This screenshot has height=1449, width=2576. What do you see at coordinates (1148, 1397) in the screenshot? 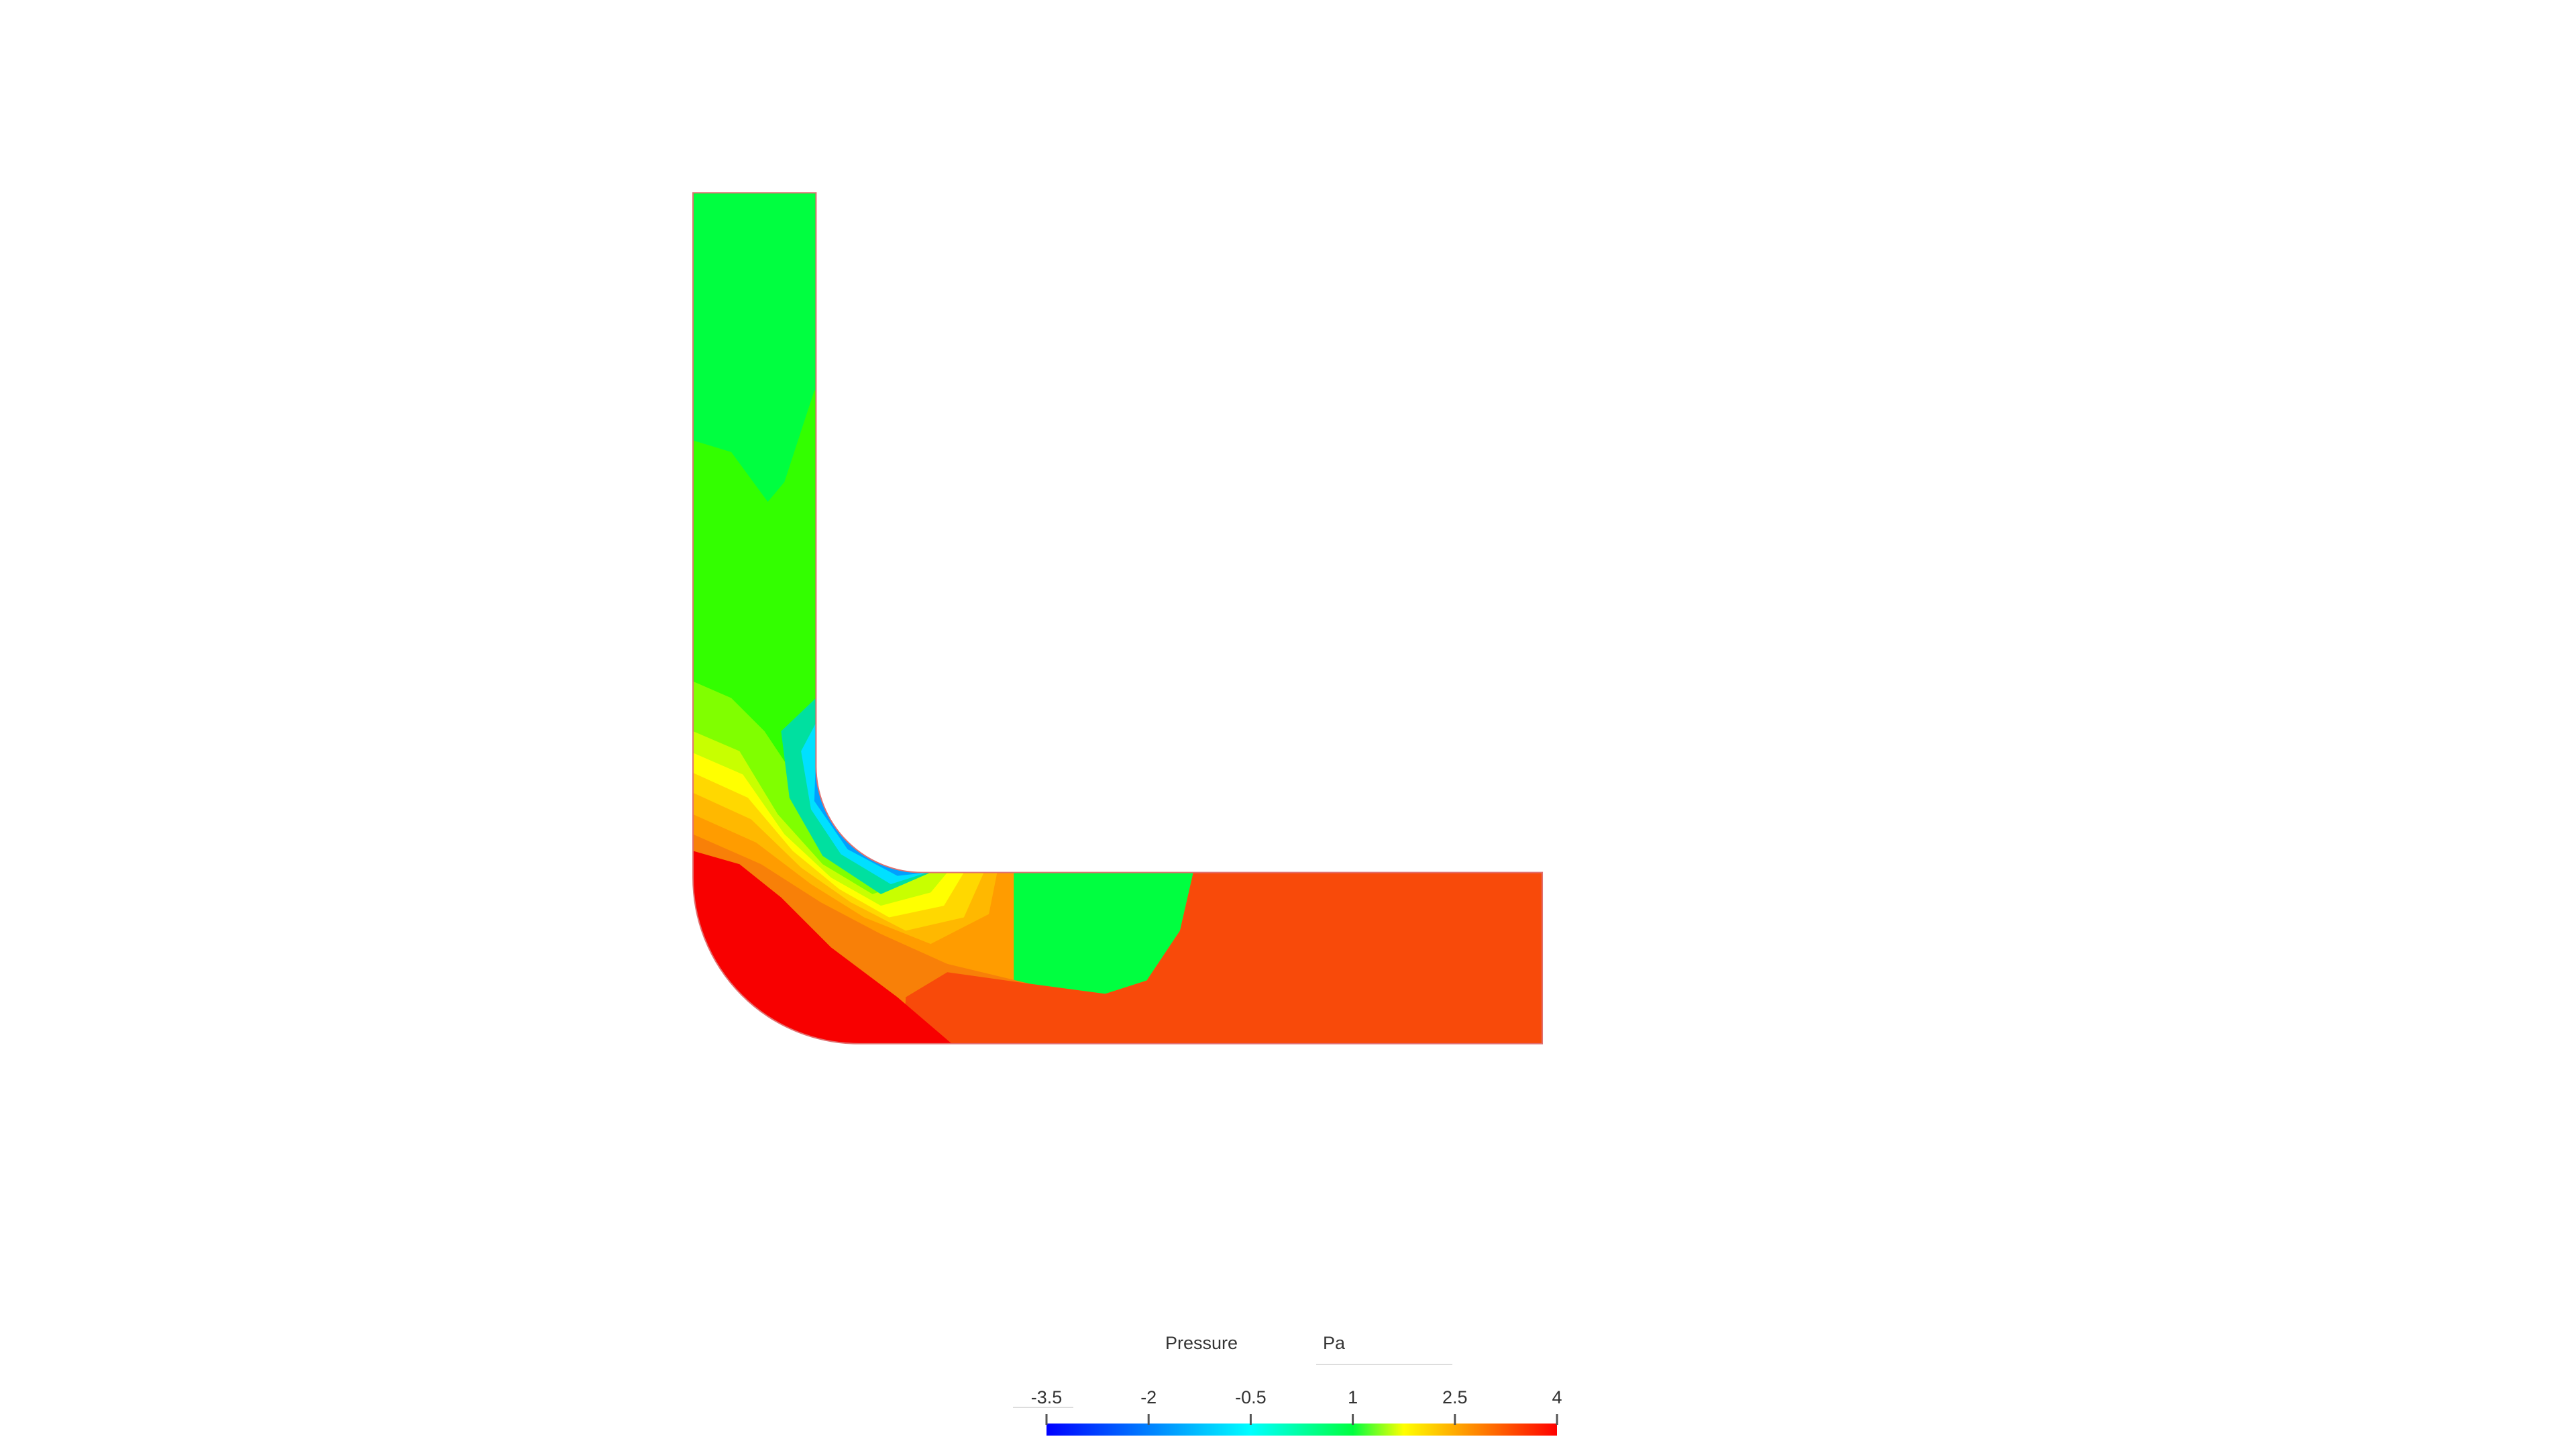
I see `tick-label: -2` at bounding box center [1148, 1397].